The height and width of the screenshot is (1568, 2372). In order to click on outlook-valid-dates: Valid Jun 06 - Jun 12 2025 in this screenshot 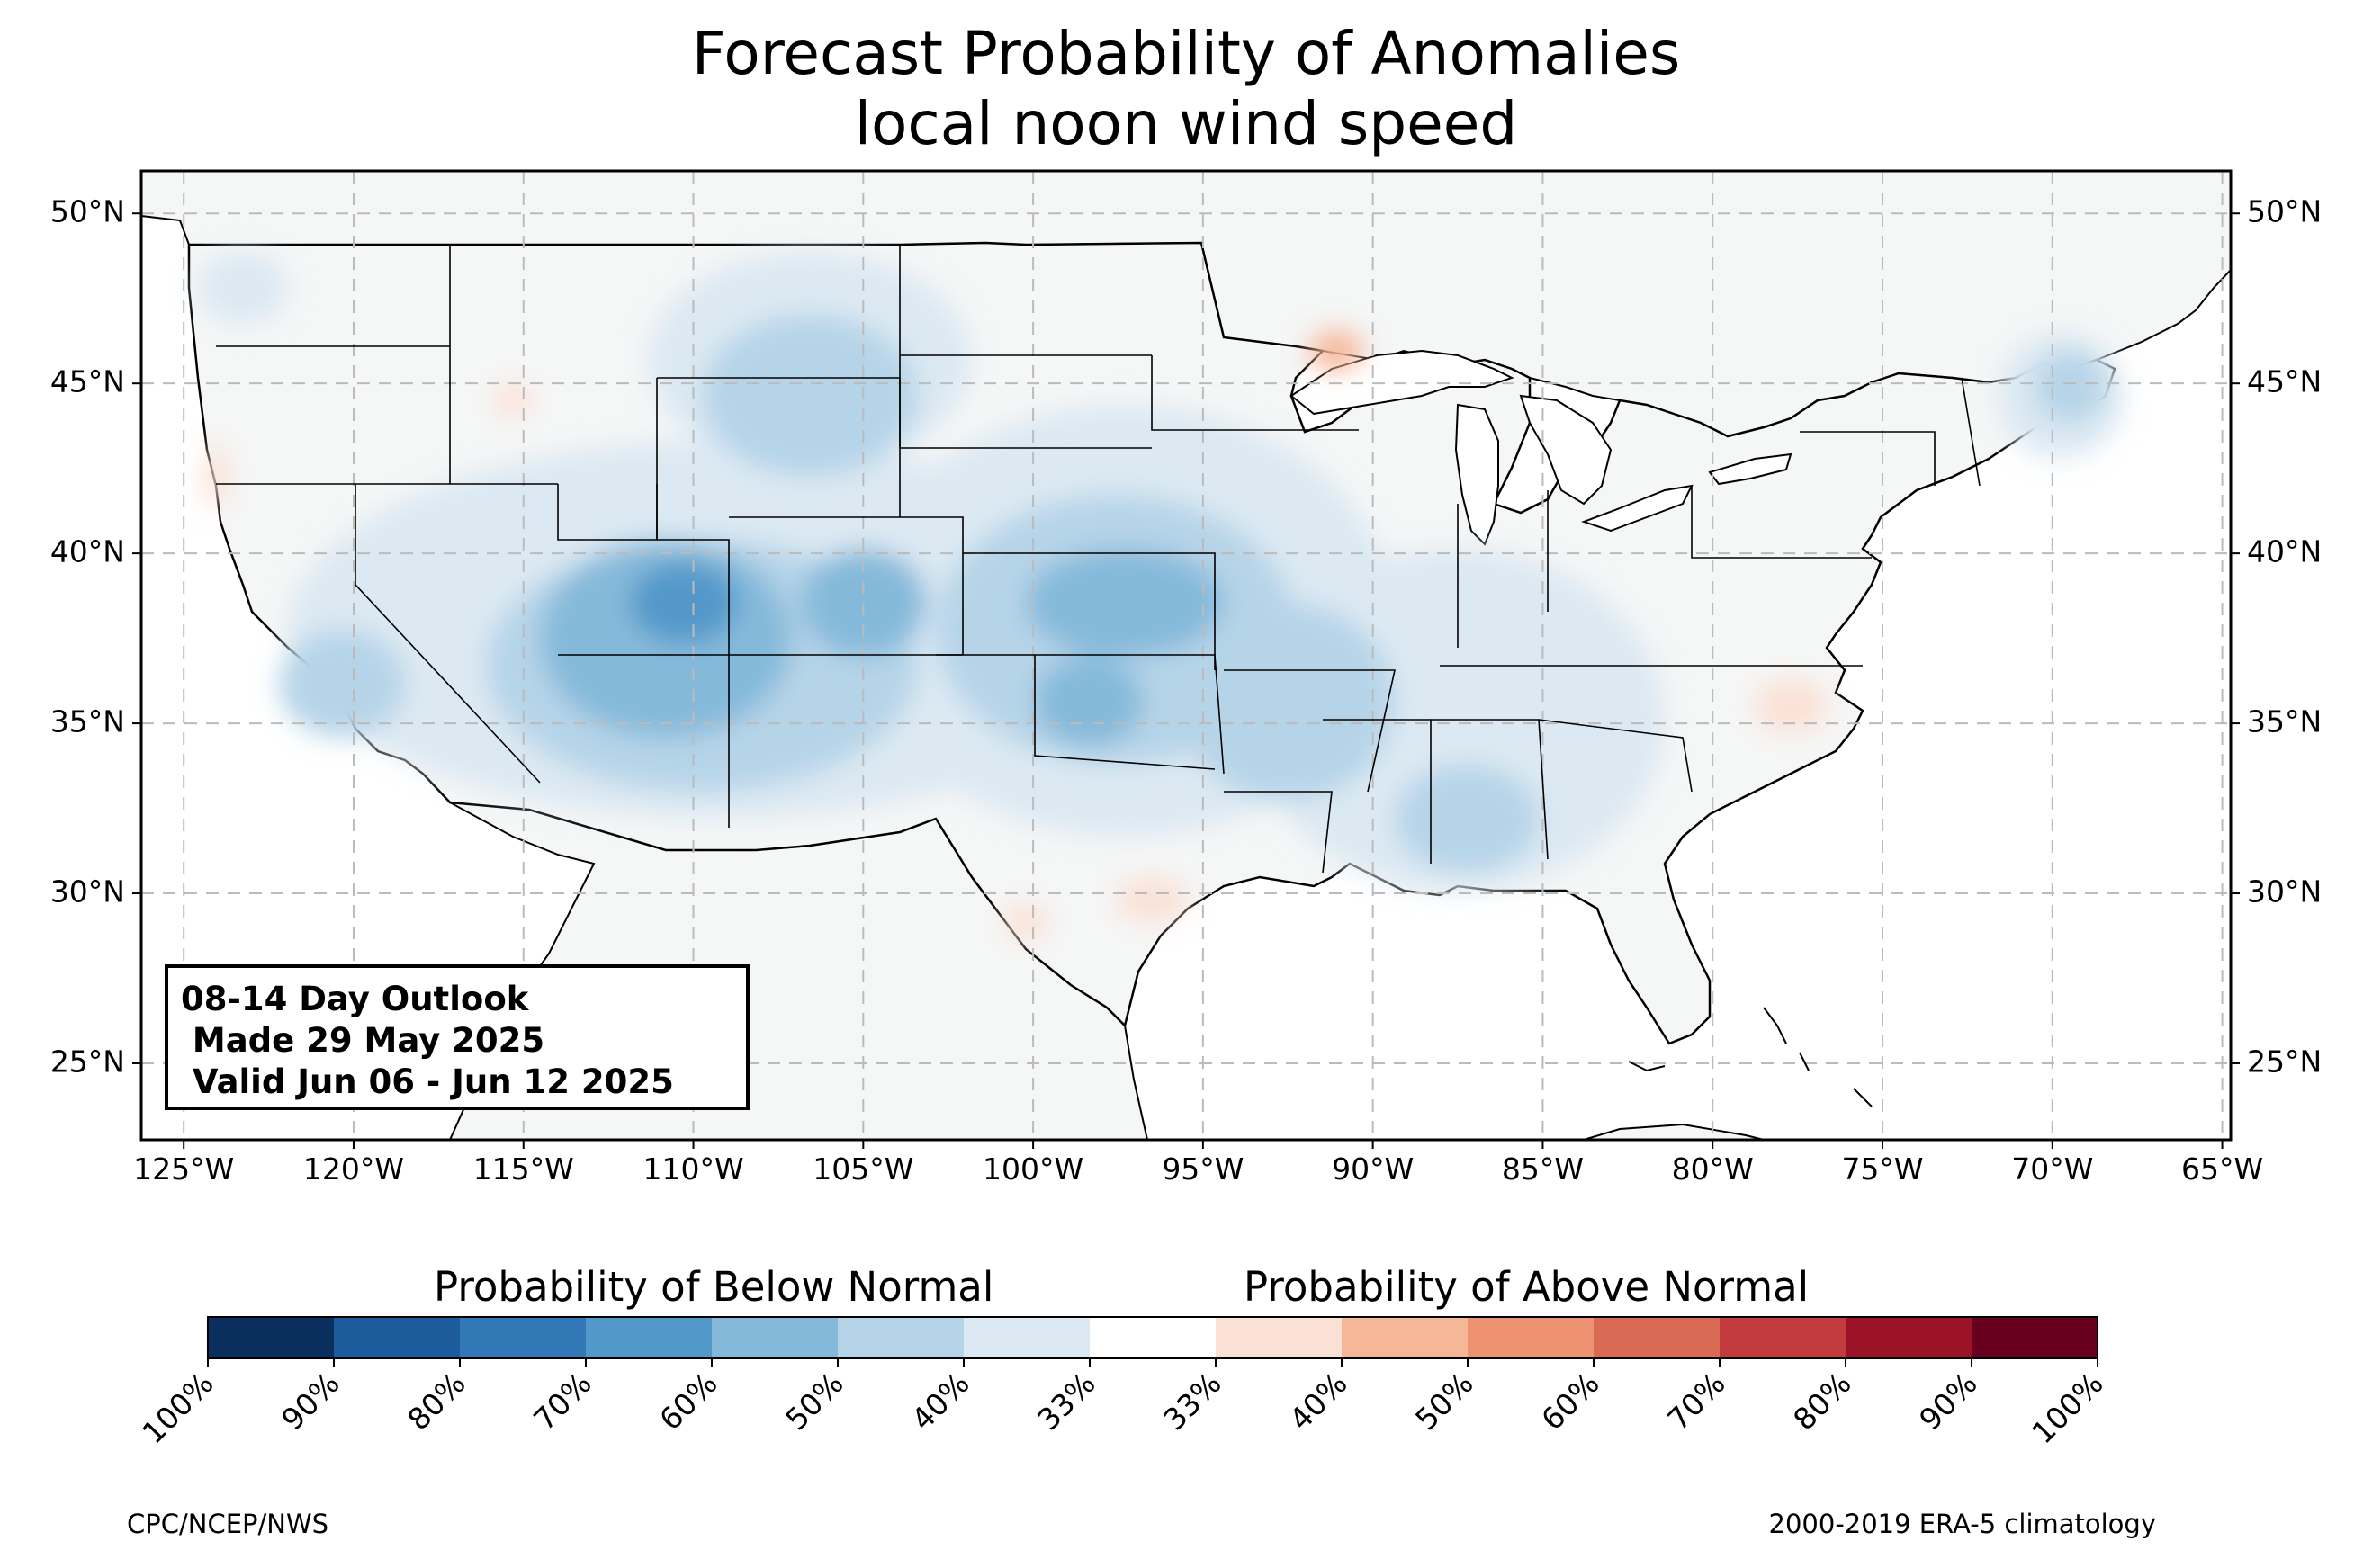, I will do `click(427, 1081)`.